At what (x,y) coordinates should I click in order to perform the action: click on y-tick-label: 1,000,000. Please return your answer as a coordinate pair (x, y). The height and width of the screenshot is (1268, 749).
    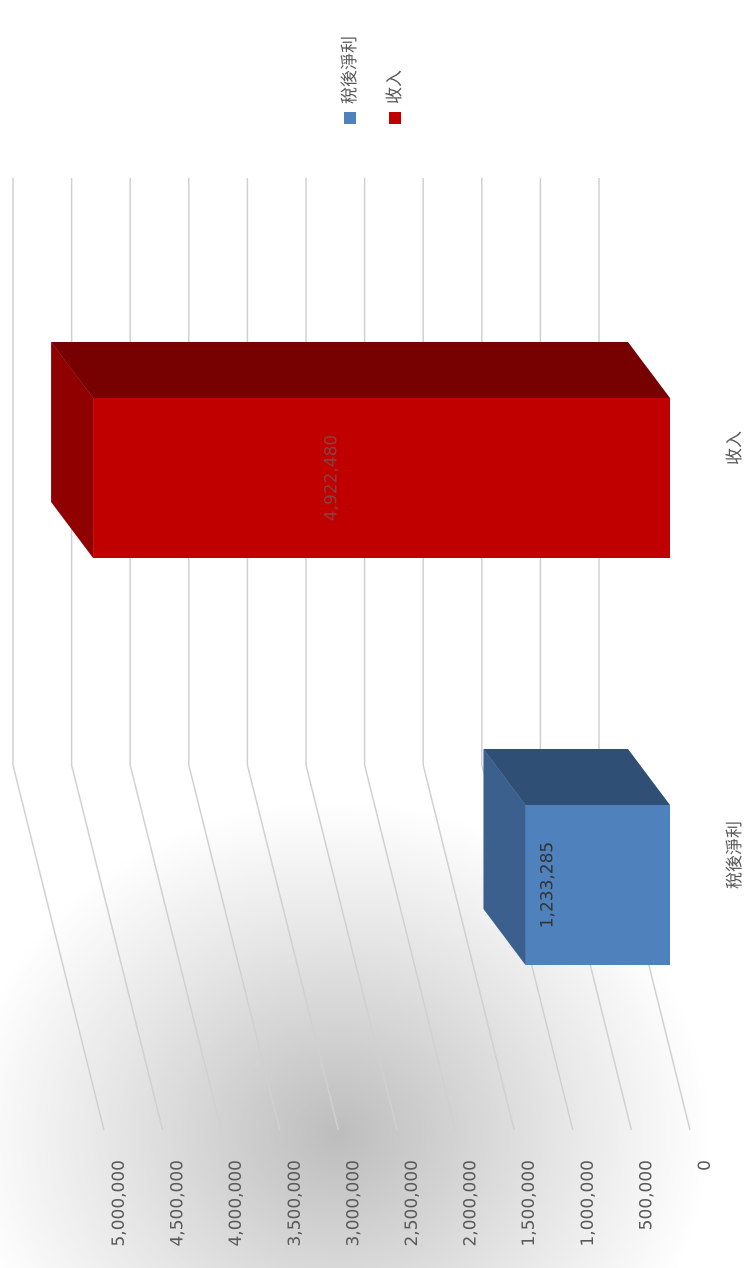
    Looking at the image, I should click on (588, 1203).